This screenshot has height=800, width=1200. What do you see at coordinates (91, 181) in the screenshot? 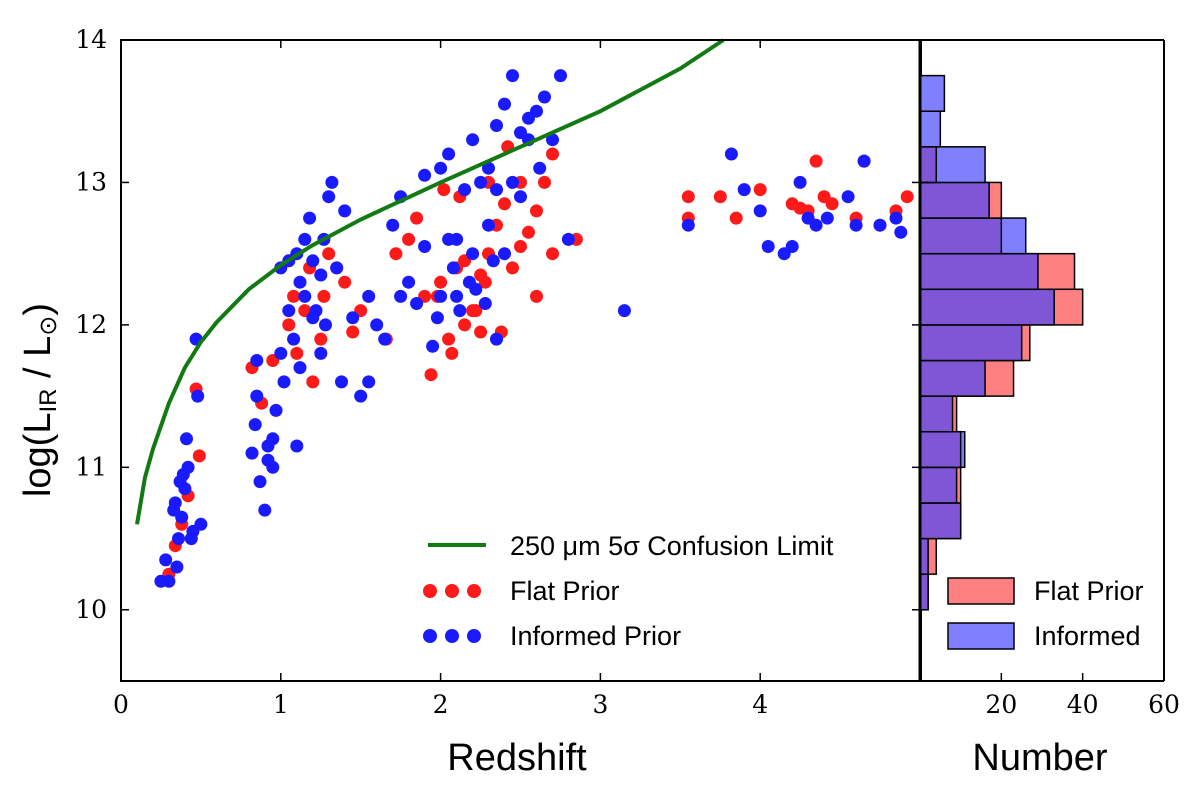
I see `y-tick-label-3: 13` at bounding box center [91, 181].